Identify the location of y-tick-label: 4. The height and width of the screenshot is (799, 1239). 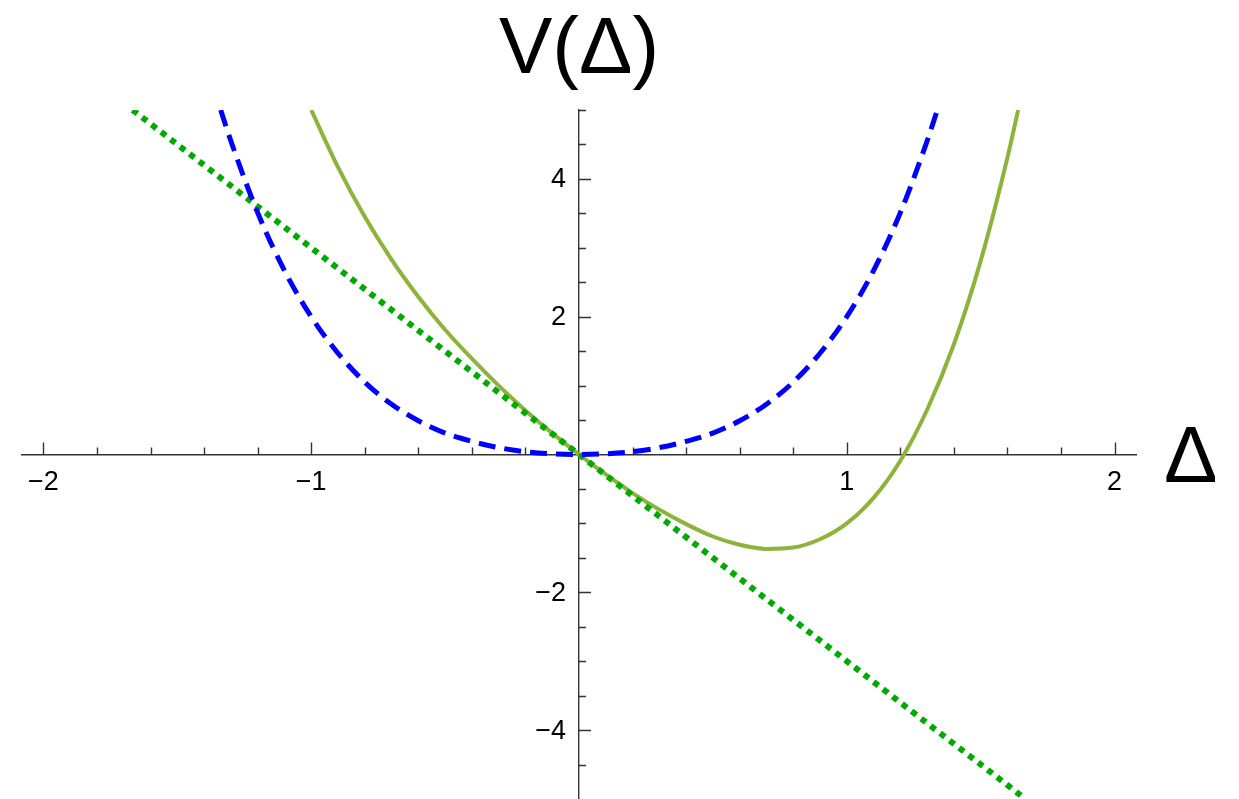
(558, 178).